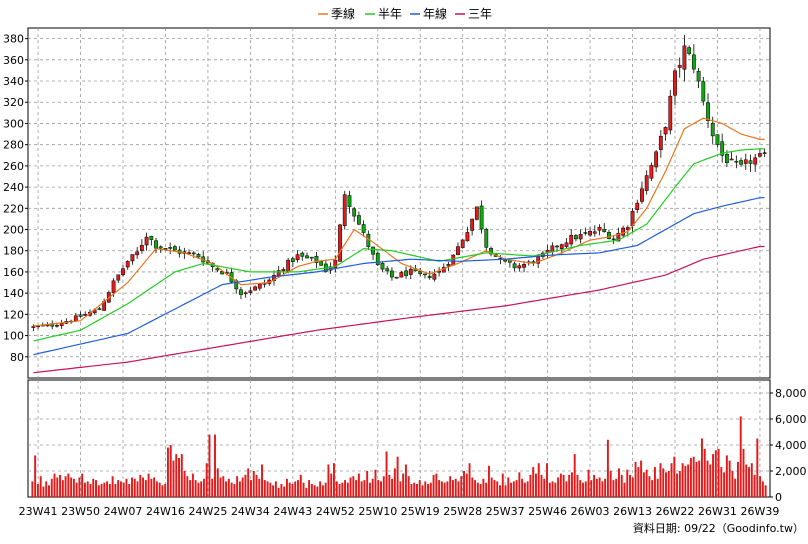 This screenshot has height=544, width=808. Describe the element at coordinates (791, 471) in the screenshot. I see `volume-ytick-label-1: 2,000` at that location.